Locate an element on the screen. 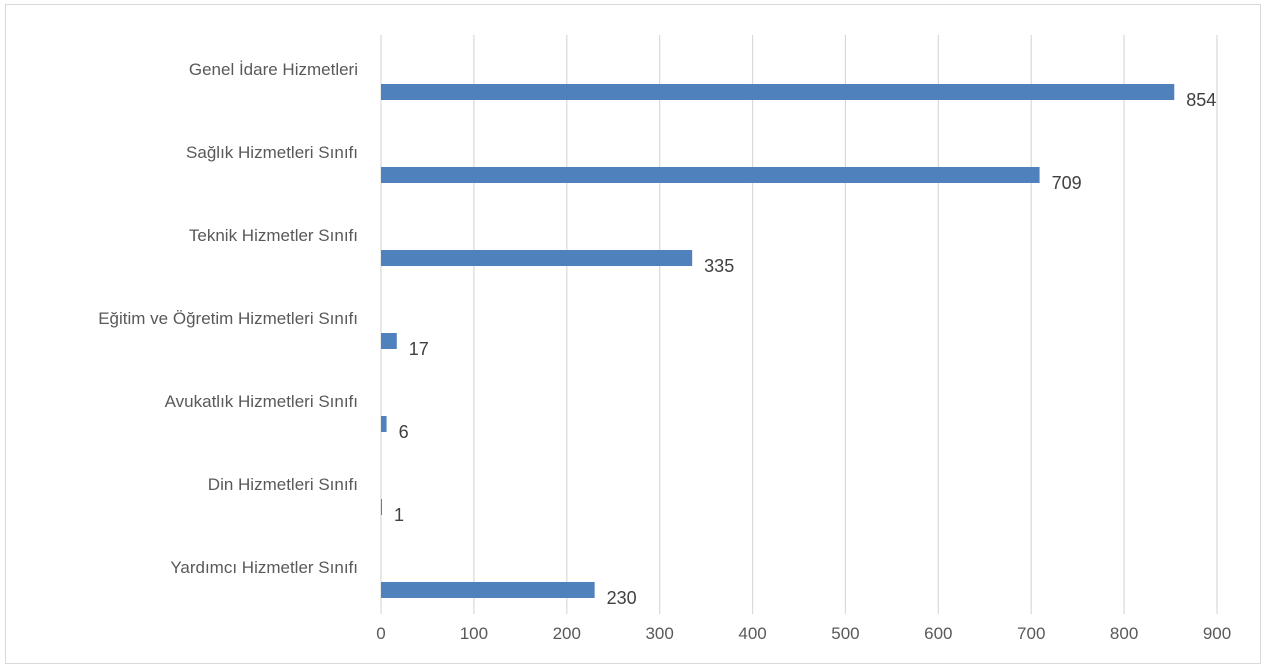 The width and height of the screenshot is (1268, 671). x-tick-label: 200 is located at coordinates (567, 633).